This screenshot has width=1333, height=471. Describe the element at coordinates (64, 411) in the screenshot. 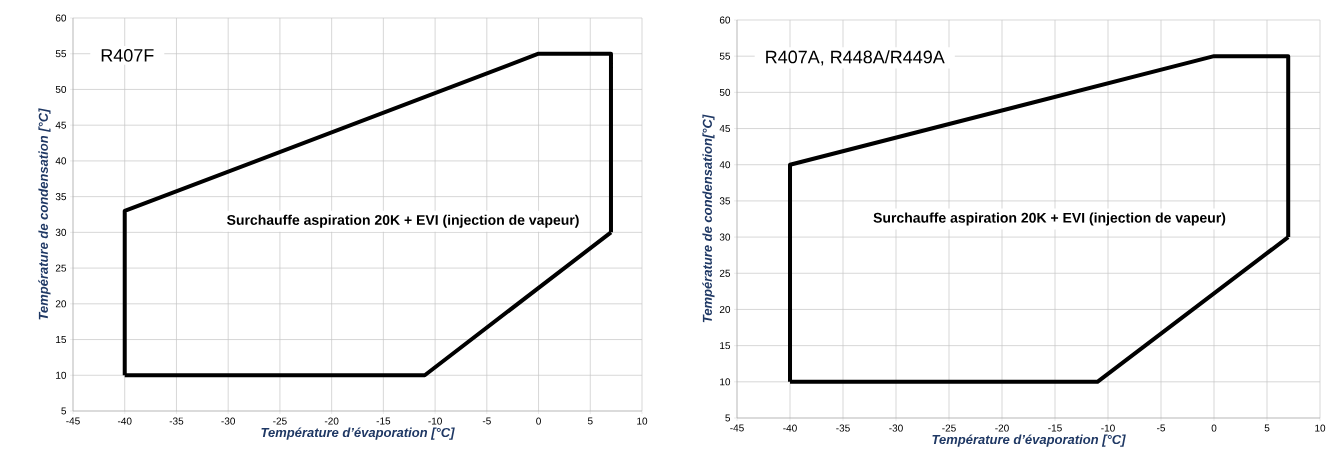

I see `y-tick-label: 5` at that location.